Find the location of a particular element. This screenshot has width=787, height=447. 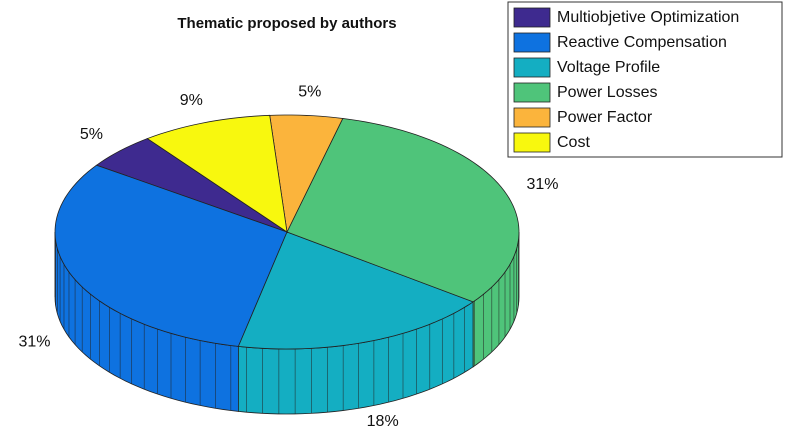

chart-title: Thematic proposed by authors is located at coordinates (286, 23).